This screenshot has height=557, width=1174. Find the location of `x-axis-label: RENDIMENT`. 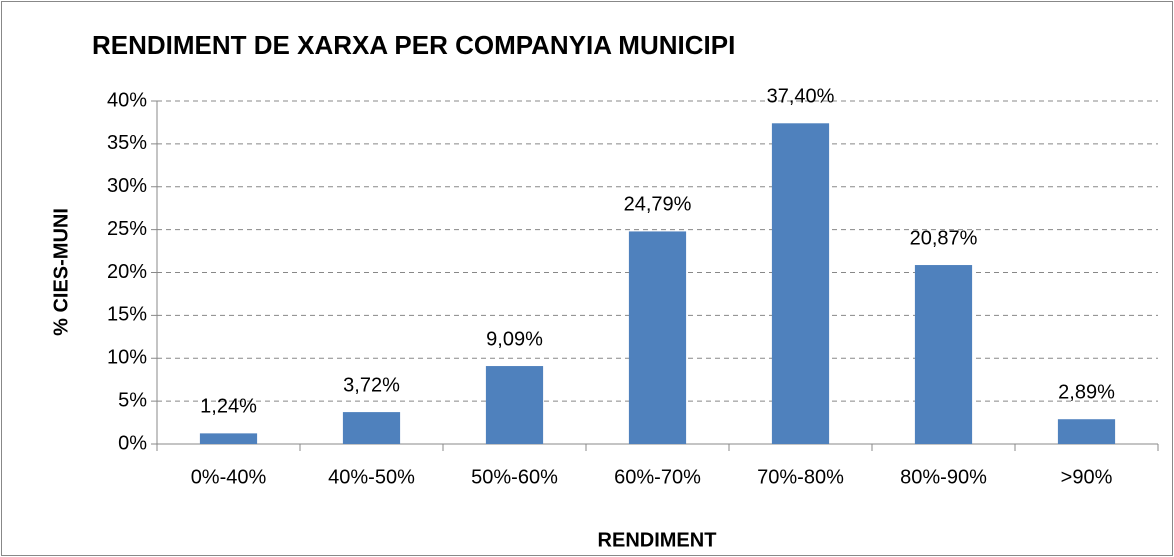

x-axis-label: RENDIMENT is located at coordinates (657, 540).